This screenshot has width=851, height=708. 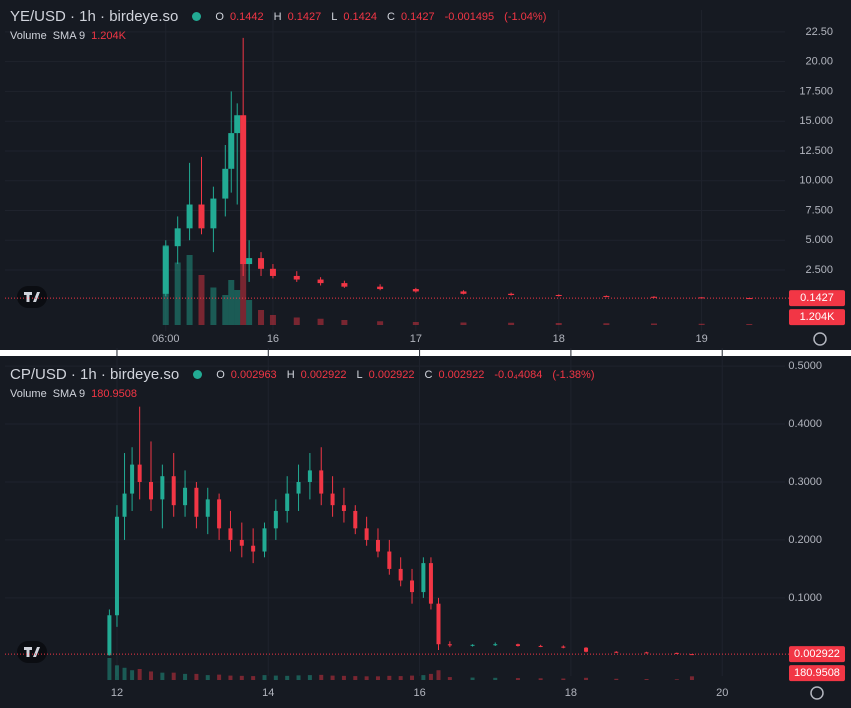 I want to click on volume-sma-title: SMA 9, so click(x=69, y=36).